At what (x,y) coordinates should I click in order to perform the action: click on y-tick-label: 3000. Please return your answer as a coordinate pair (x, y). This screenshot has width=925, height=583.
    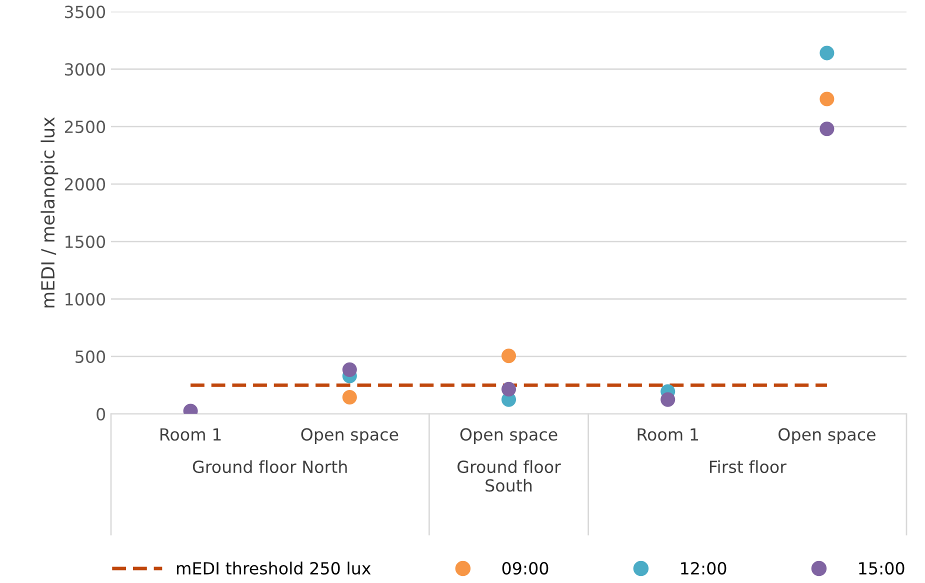
    Looking at the image, I should click on (85, 69).